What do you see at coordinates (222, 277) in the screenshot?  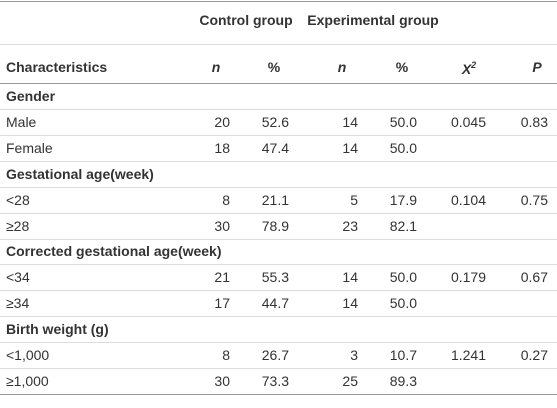 I see `cell: 21` at bounding box center [222, 277].